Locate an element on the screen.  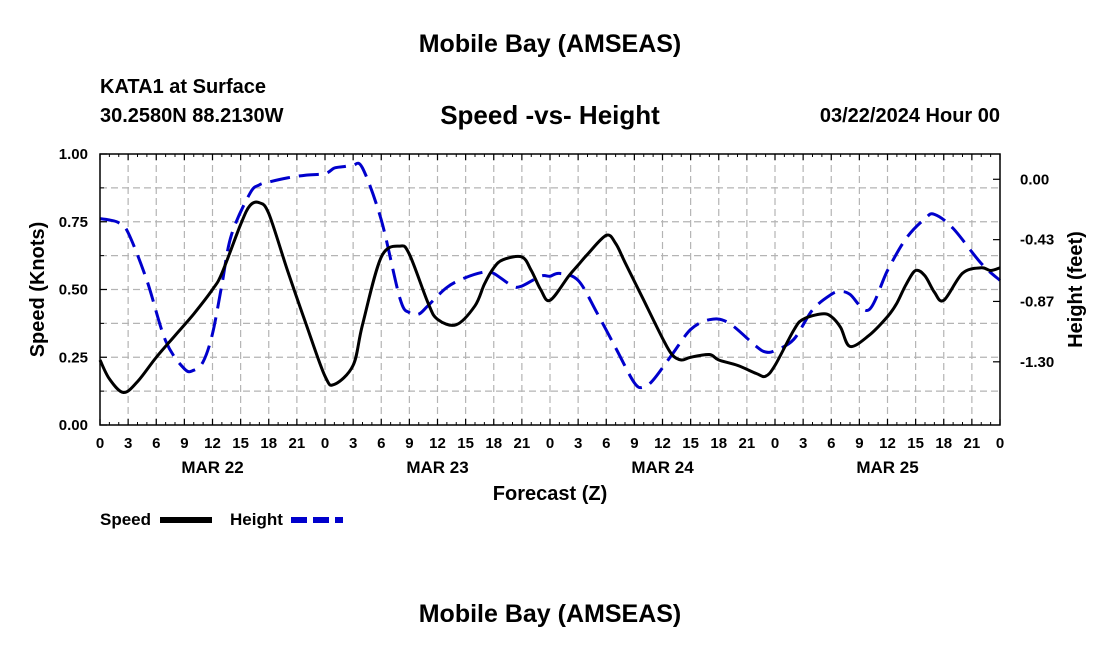
page-title: Mobile Bay (AMSEAS) is located at coordinates (550, 44).